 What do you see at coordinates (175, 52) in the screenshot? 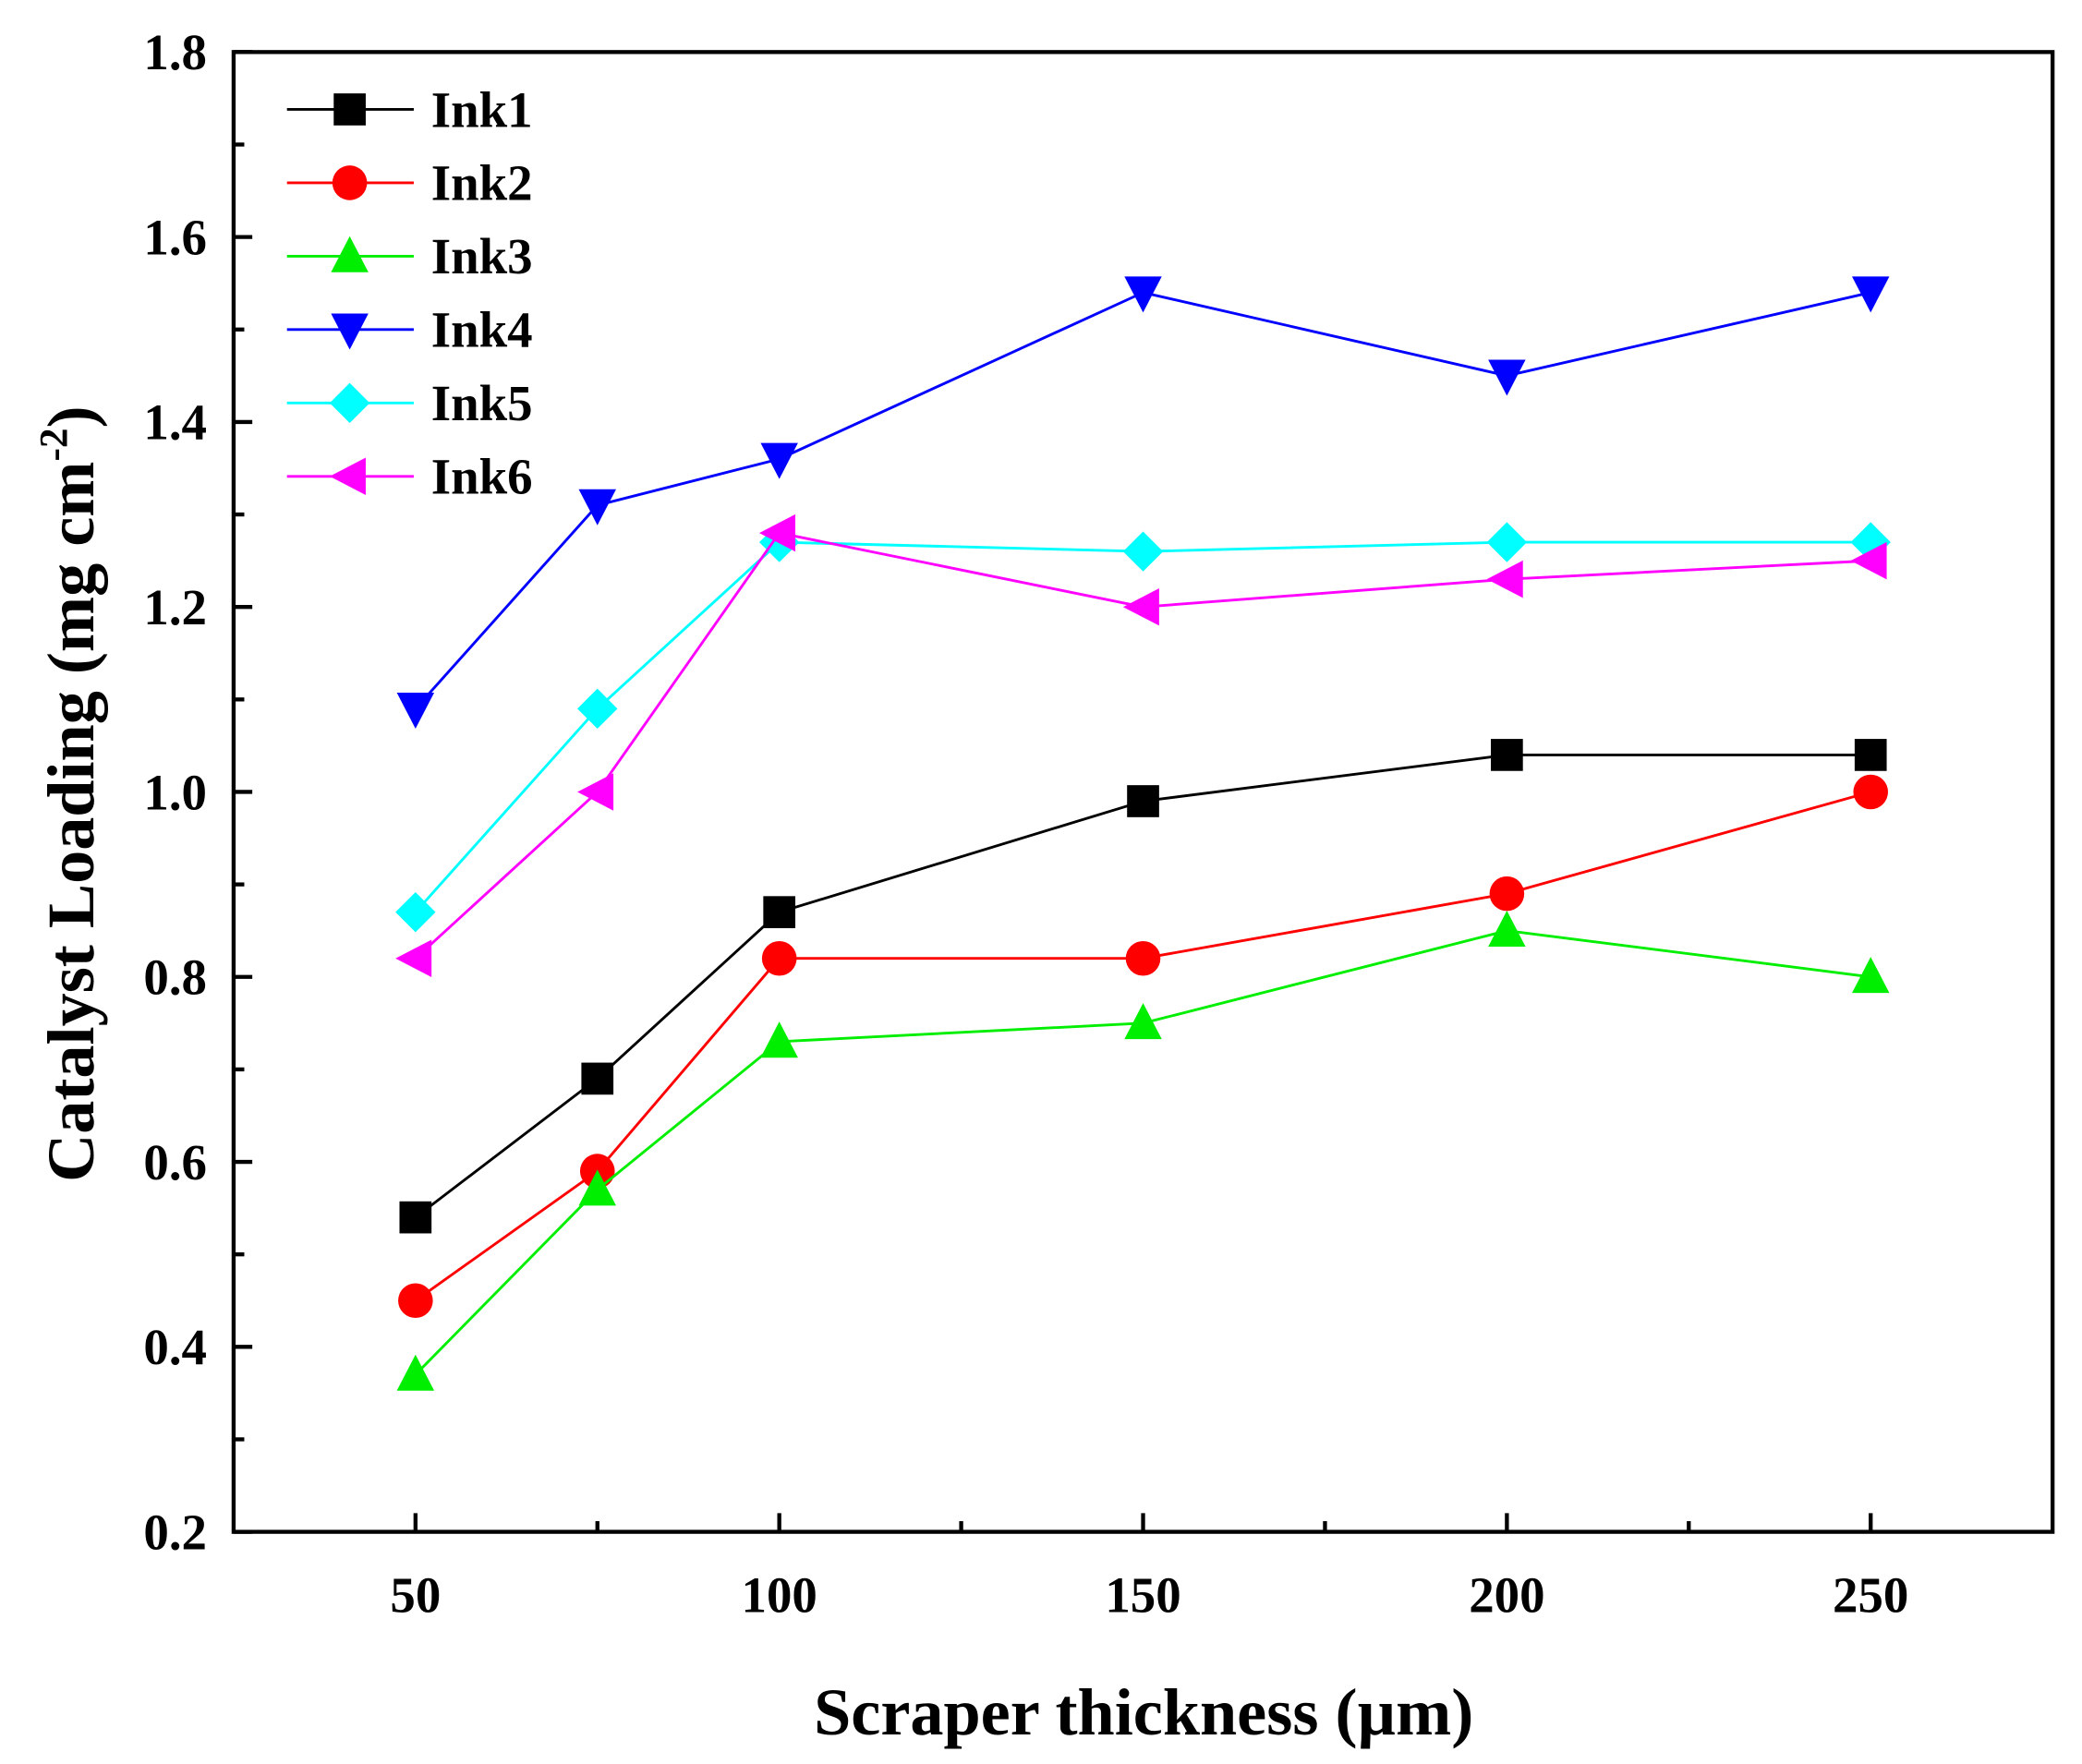
I see `y-tick-label: 1.8` at bounding box center [175, 52].